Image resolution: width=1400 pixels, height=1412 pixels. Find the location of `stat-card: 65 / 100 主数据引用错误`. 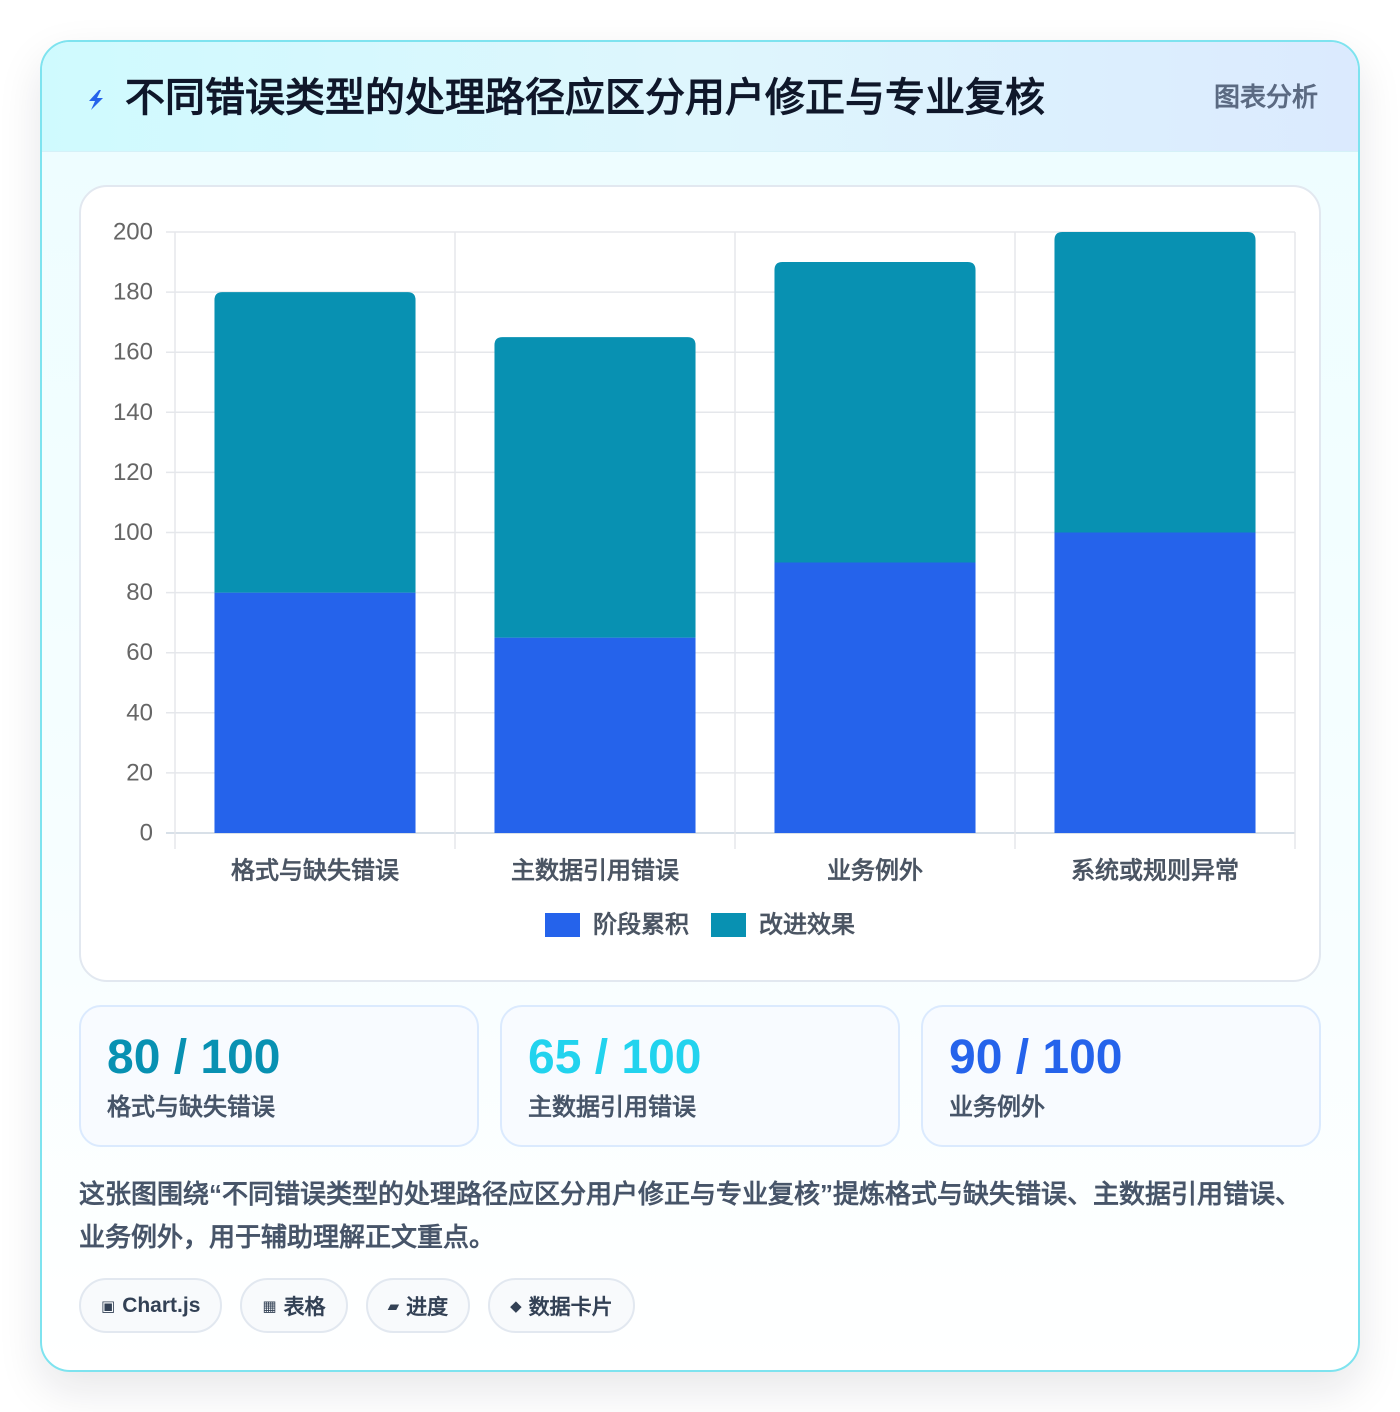

stat-card: 65 / 100 主数据引用错误 is located at coordinates (700, 1076).